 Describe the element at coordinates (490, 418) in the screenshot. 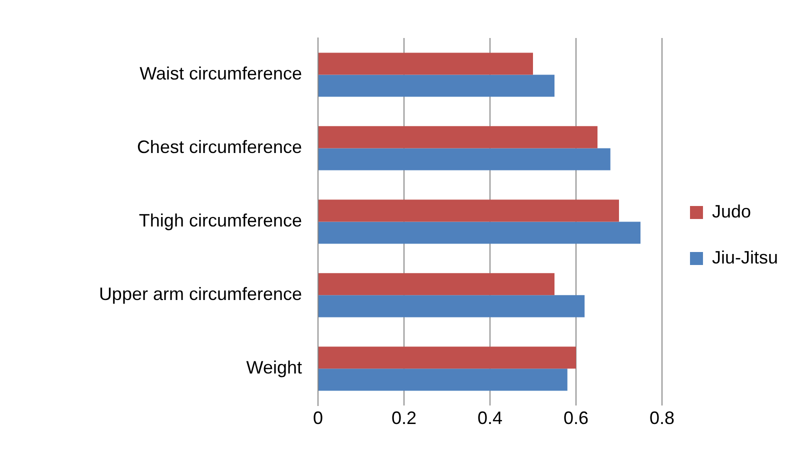

I see `x-tick-label: 0.4` at that location.